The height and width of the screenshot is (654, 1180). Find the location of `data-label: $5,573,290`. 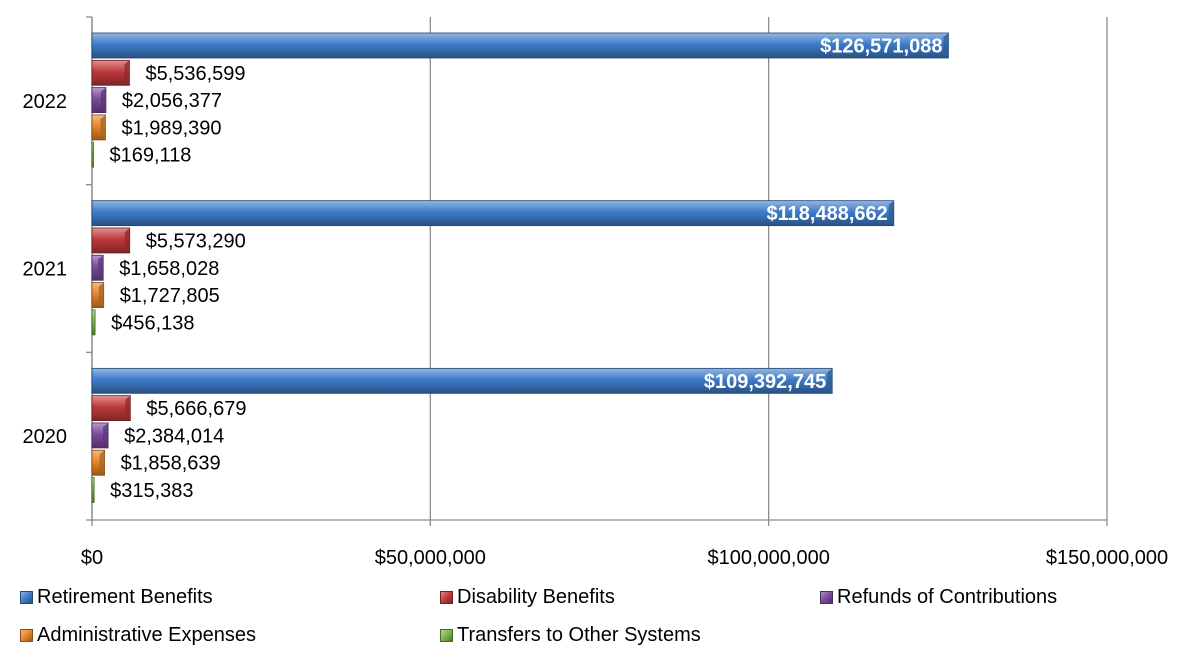

data-label: $5,573,290 is located at coordinates (196, 241).